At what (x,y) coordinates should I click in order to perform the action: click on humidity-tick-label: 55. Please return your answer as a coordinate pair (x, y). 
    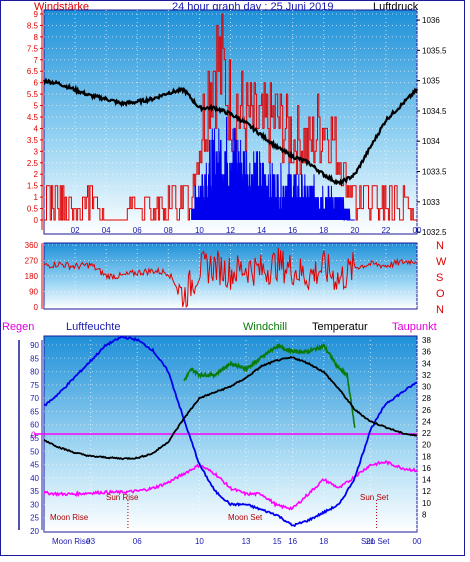
    Looking at the image, I should click on (34, 438).